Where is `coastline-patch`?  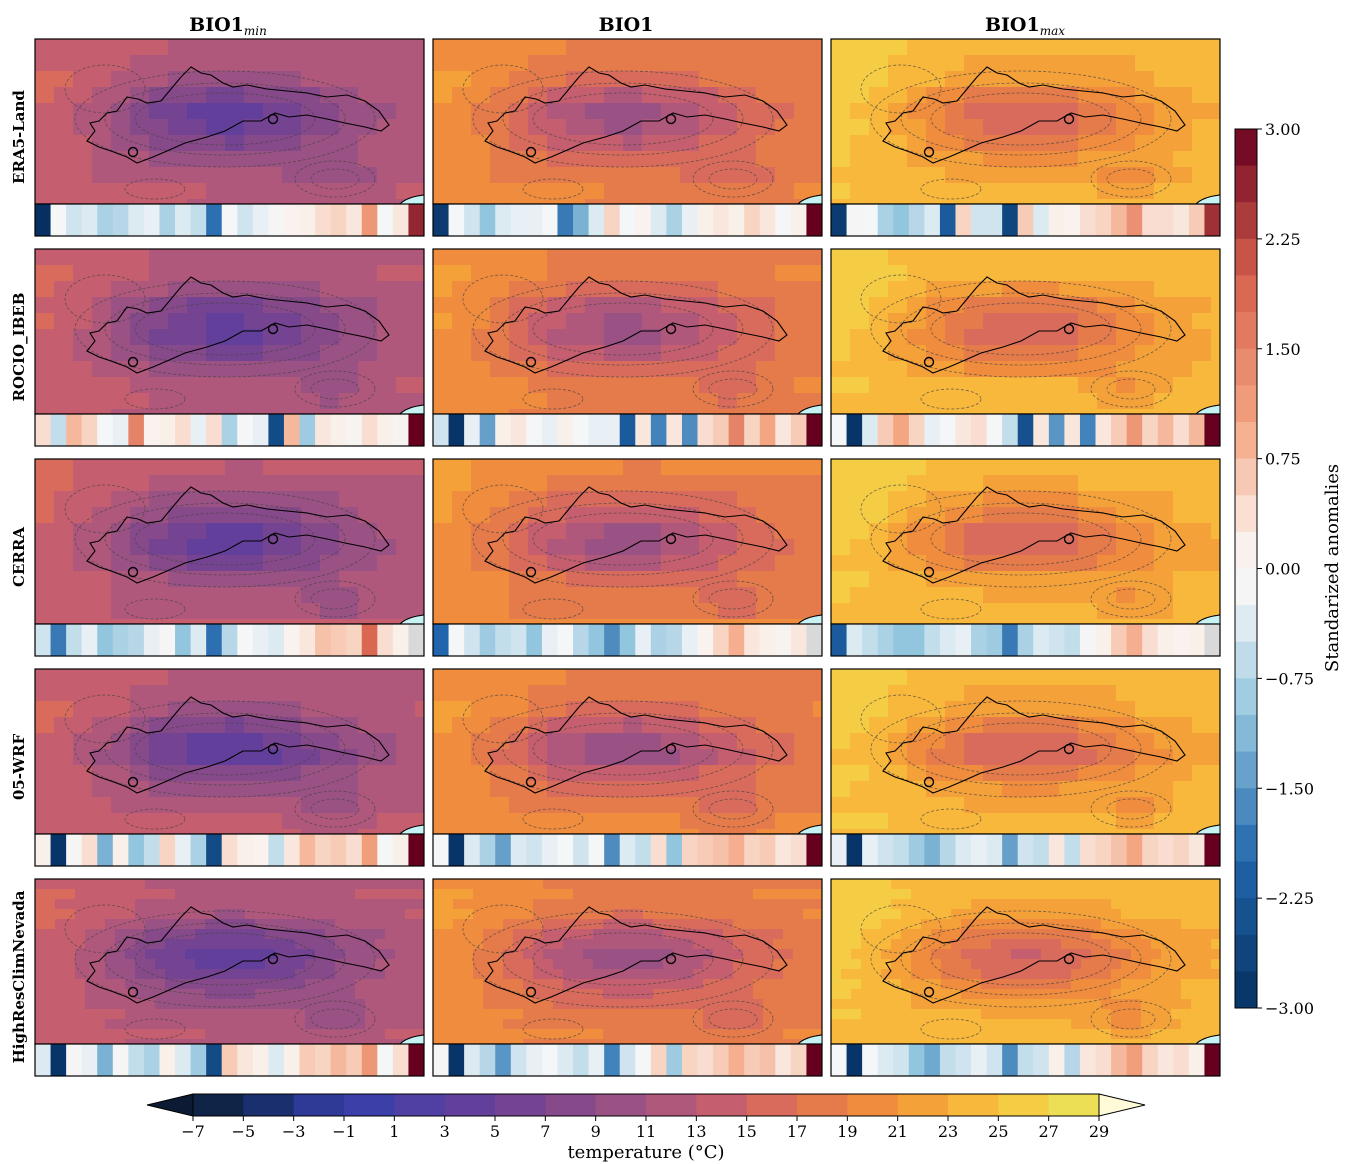
coastline-patch is located at coordinates (1207, 409).